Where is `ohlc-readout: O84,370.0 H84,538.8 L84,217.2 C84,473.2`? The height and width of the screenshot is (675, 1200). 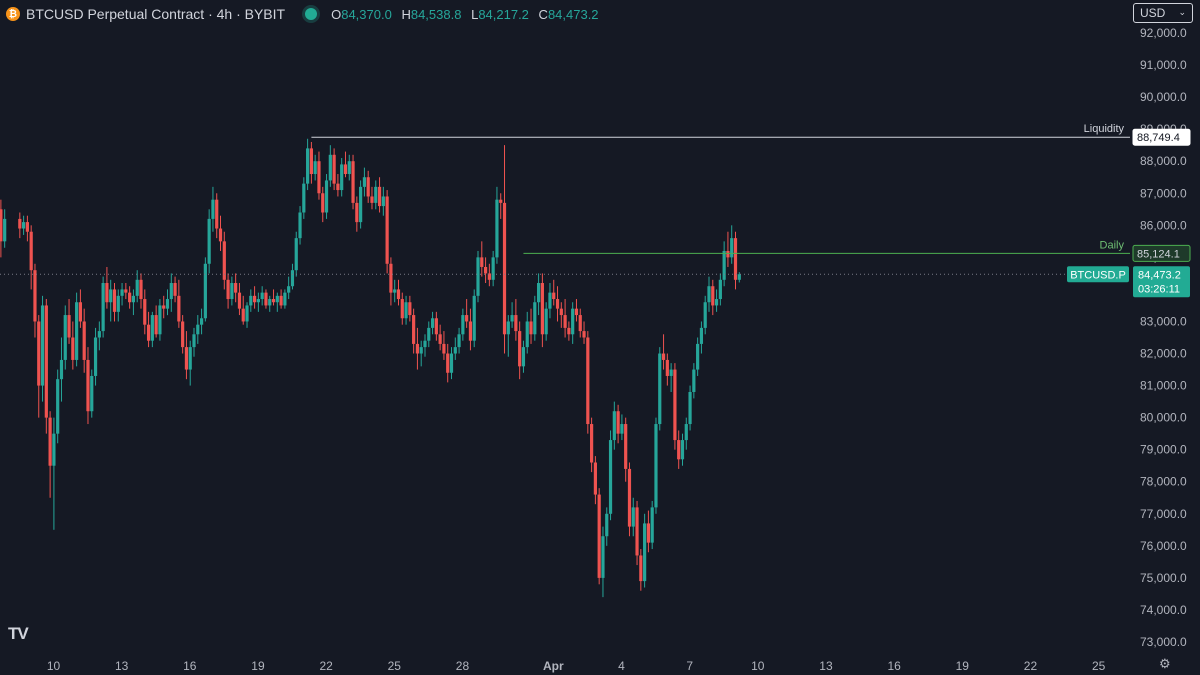 ohlc-readout: O84,370.0 H84,538.8 L84,217.2 C84,473.2 is located at coordinates (467, 14).